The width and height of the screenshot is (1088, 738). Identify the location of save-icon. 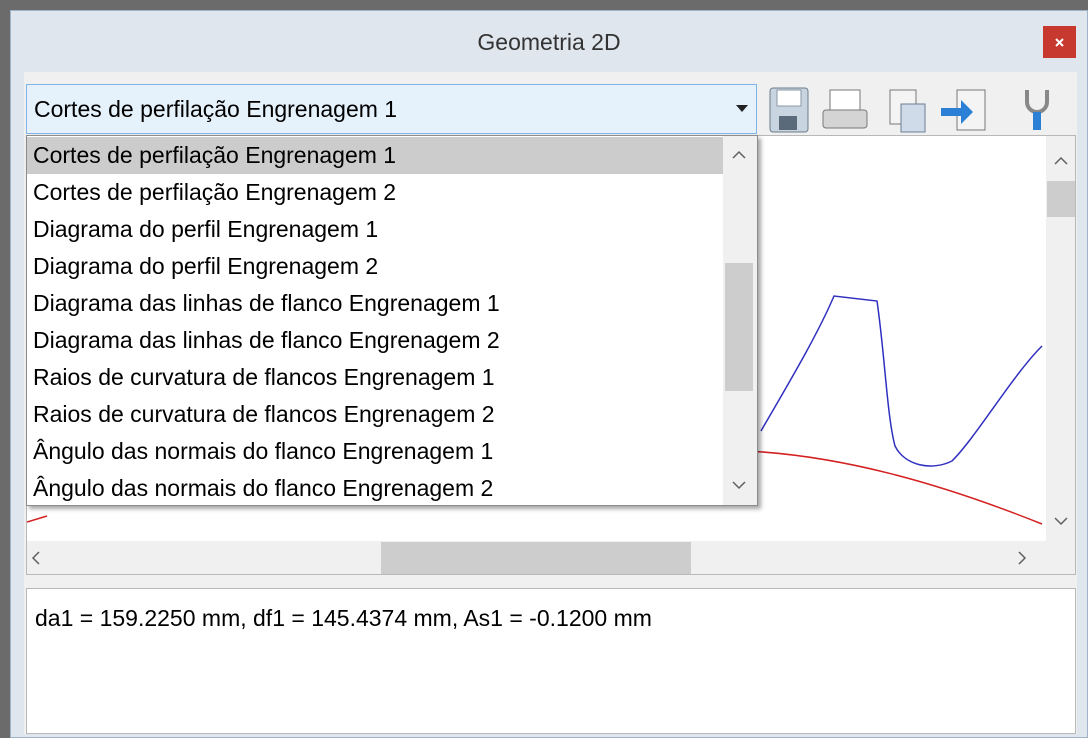
(789, 110).